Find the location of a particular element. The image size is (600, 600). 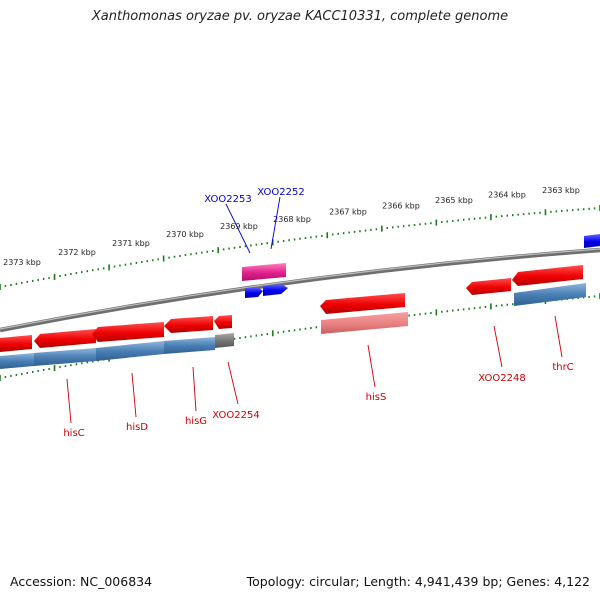

label-xoo2248: XOO2248 is located at coordinates (501, 378).